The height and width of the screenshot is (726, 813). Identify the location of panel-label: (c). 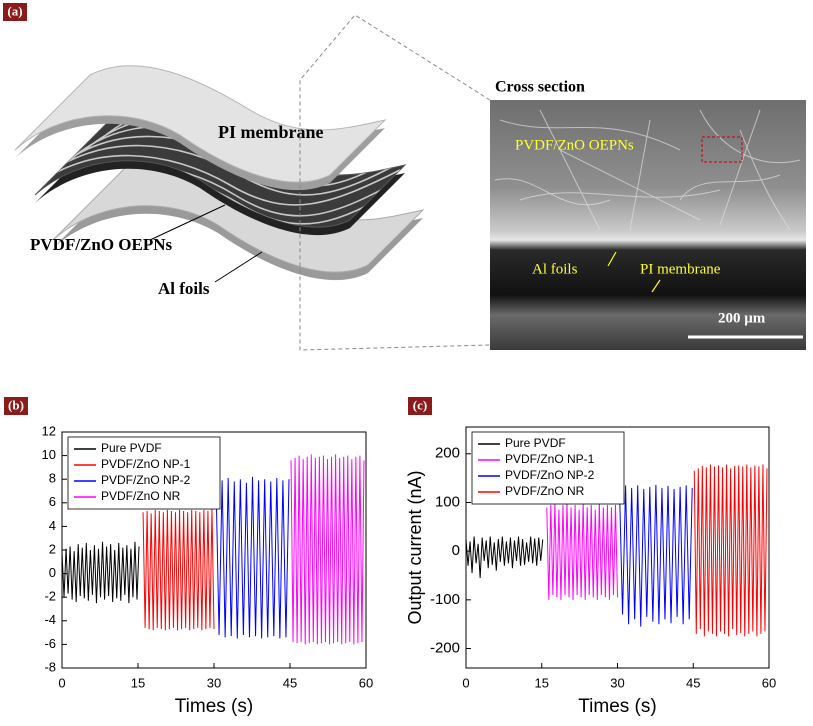
(420, 404).